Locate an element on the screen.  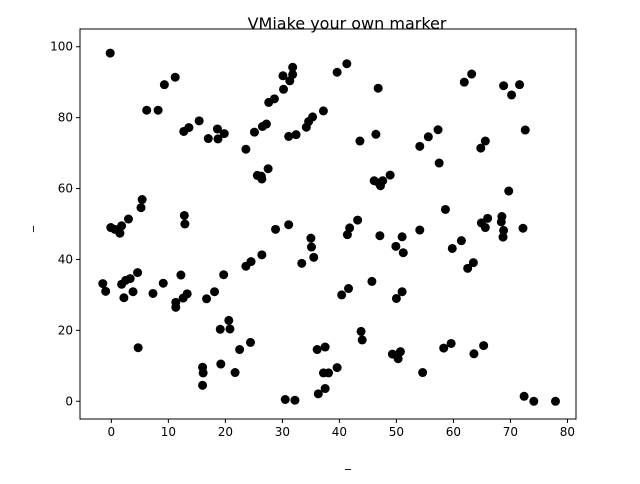
y-tick-label: 100 is located at coordinates (61, 47).